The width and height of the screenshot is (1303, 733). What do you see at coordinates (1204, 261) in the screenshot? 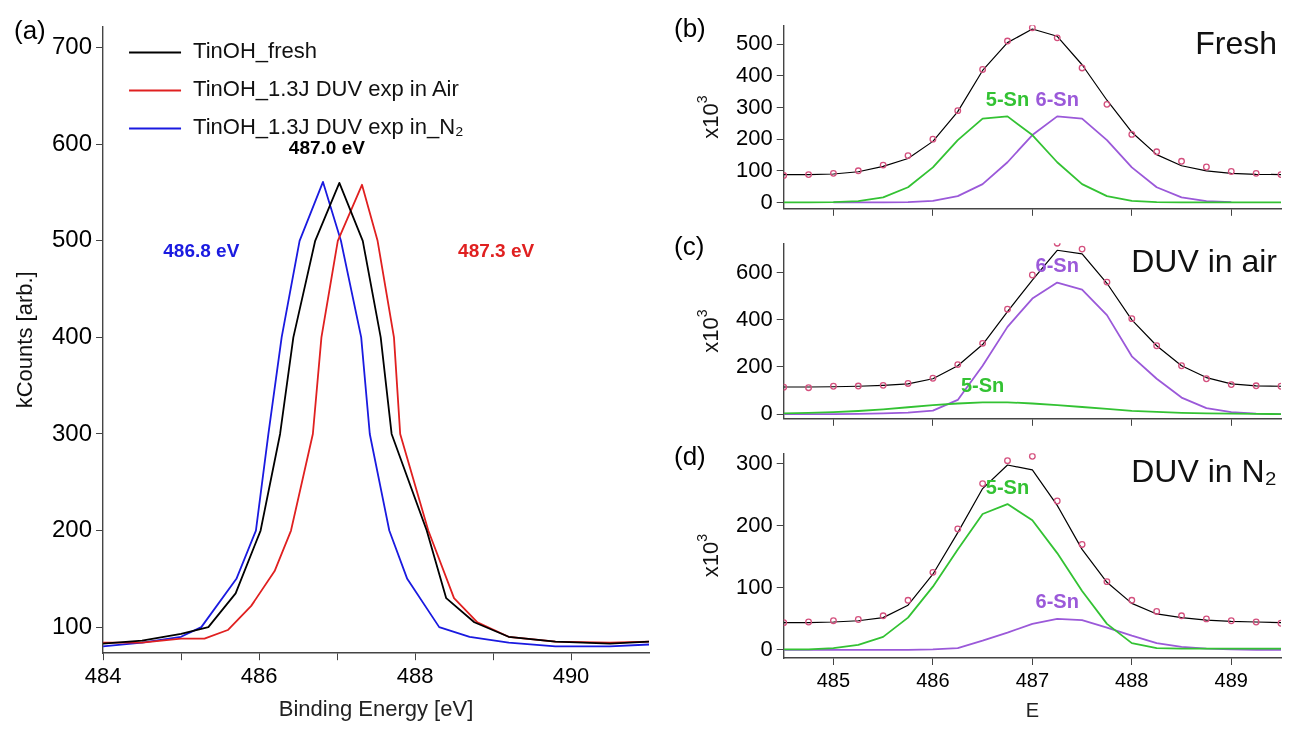
I see `chart-subtitle: DUV in air` at bounding box center [1204, 261].